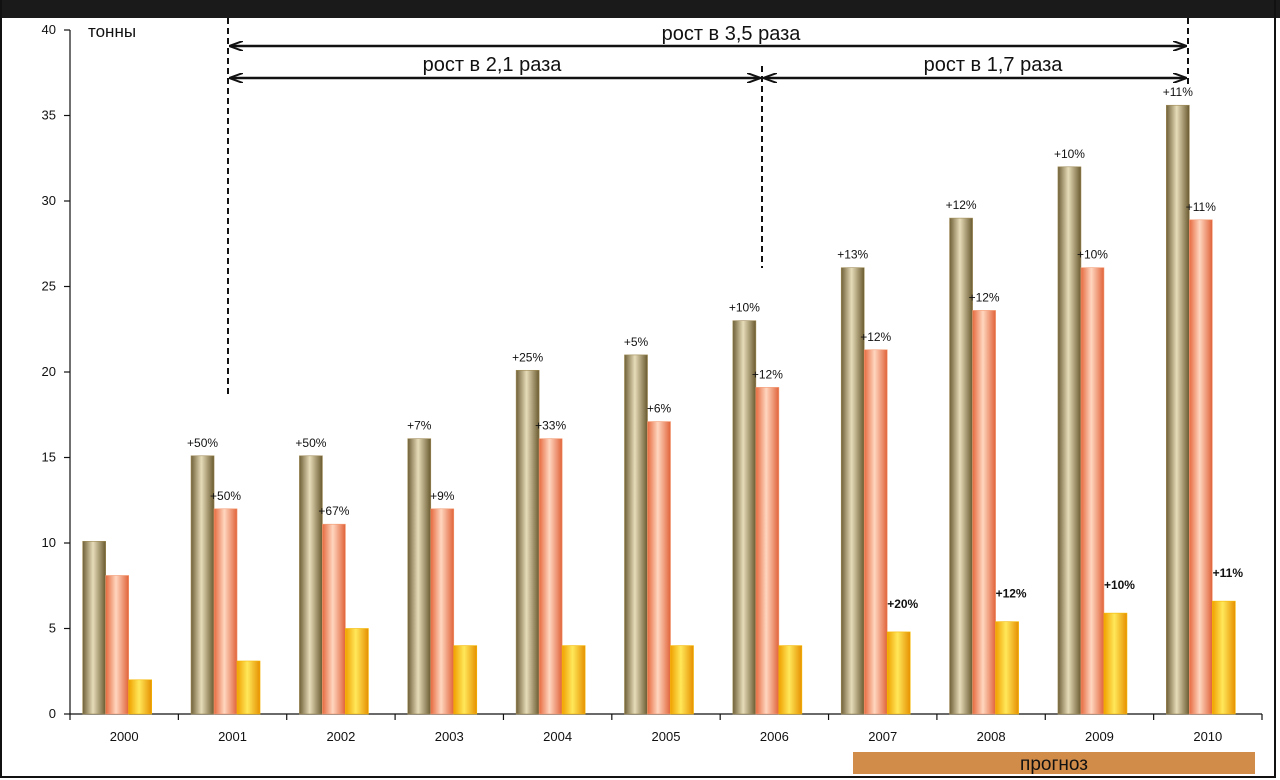 The height and width of the screenshot is (780, 1280). What do you see at coordinates (1178, 409) in the screenshot?
I see `bar-2010-s1` at bounding box center [1178, 409].